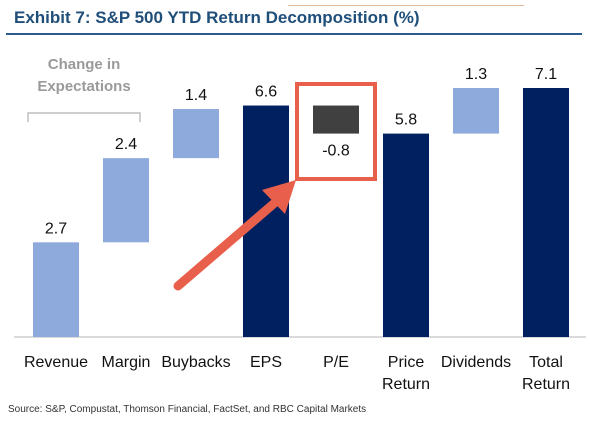  What do you see at coordinates (56, 228) in the screenshot?
I see `value-label-revenue: 2.7` at bounding box center [56, 228].